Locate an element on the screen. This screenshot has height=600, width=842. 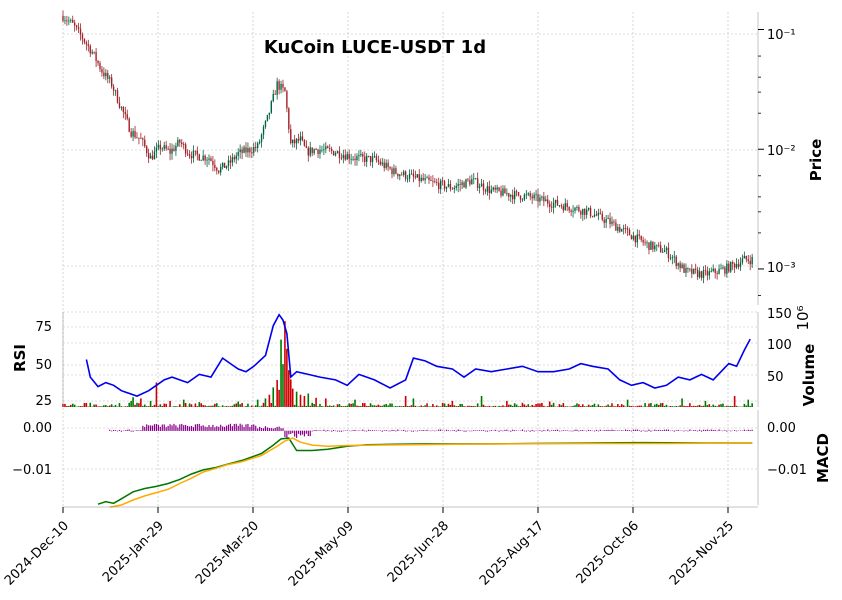
macd-y-axis-left: 0.00 −0.01 is located at coordinates (32, 449).